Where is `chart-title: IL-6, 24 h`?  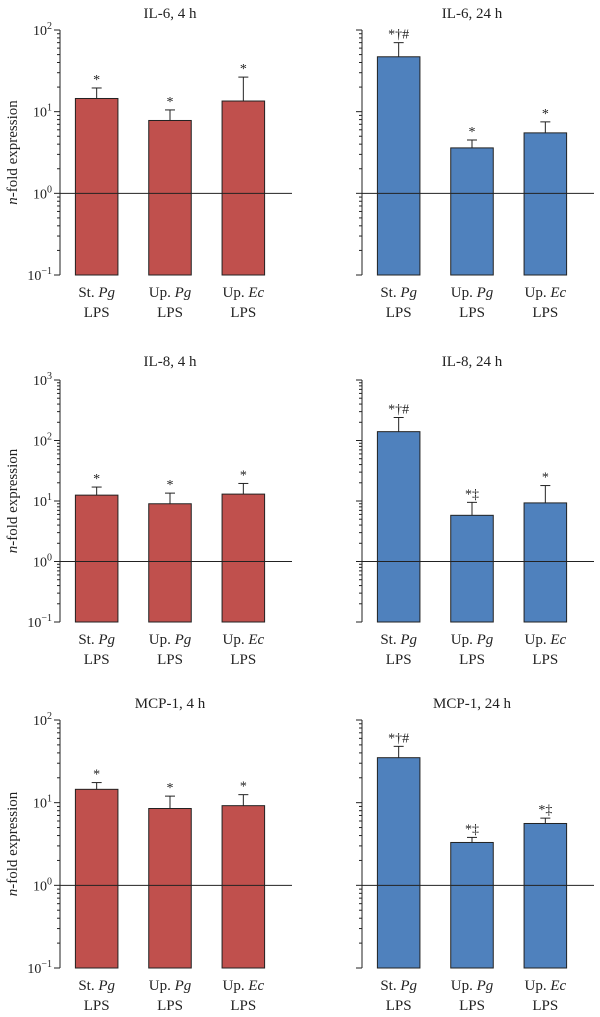 chart-title: IL-6, 24 h is located at coordinates (472, 14).